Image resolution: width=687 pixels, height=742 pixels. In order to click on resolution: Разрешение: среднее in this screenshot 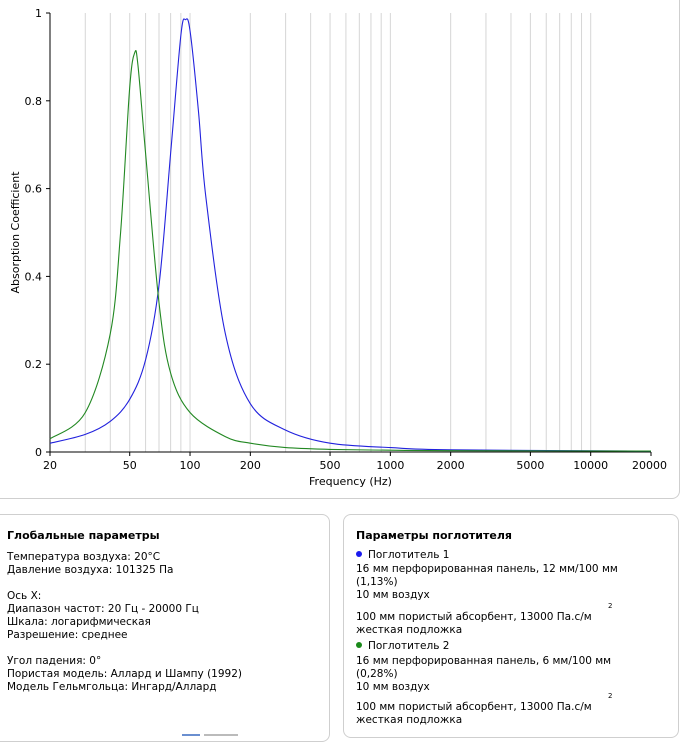, I will do `click(67, 635)`.